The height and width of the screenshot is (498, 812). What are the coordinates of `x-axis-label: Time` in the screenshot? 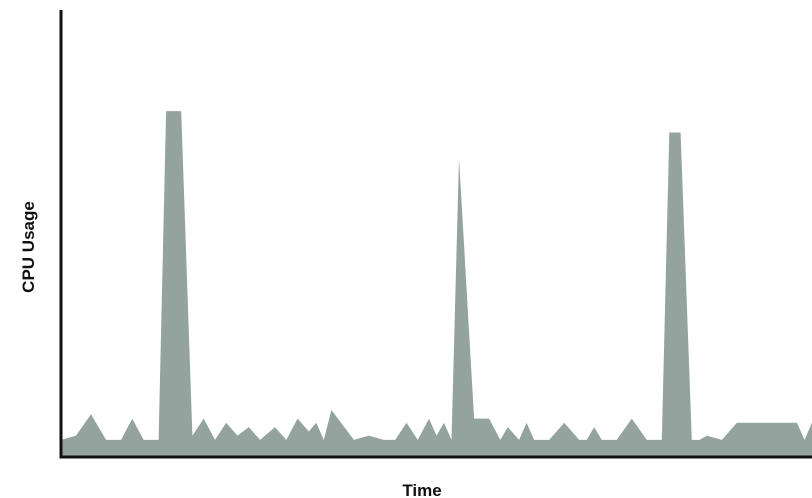 It's located at (421, 489).